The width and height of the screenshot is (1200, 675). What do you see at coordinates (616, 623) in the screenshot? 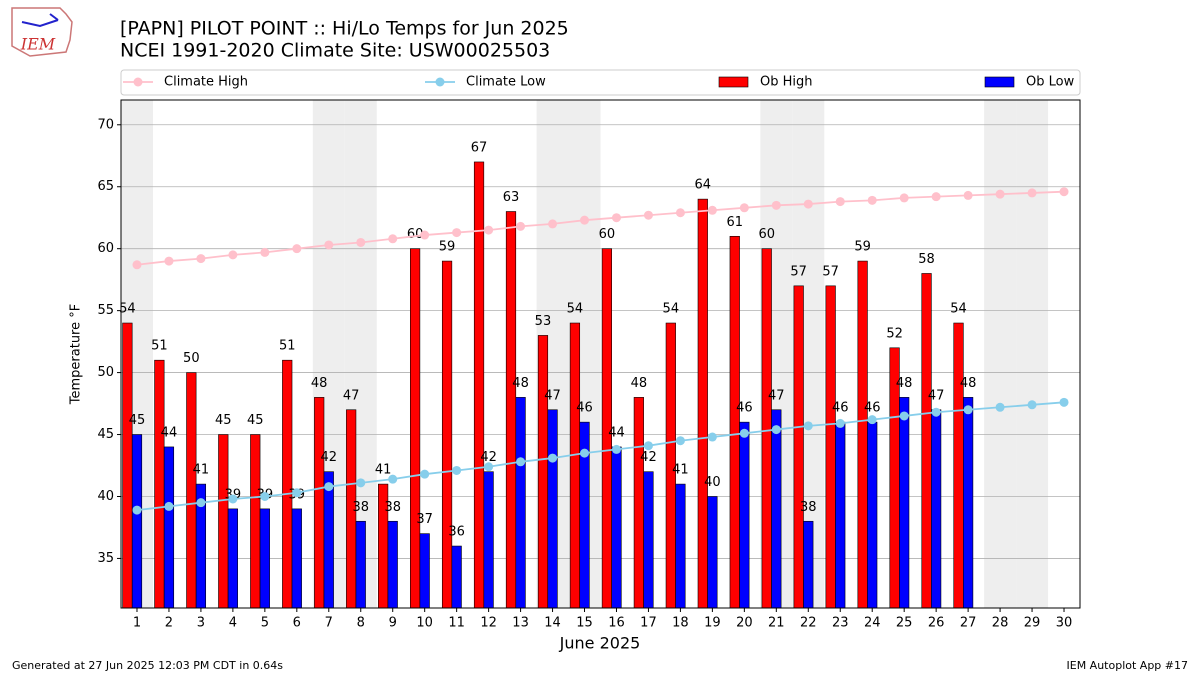
I see `x-tick-label: 16` at bounding box center [616, 623].